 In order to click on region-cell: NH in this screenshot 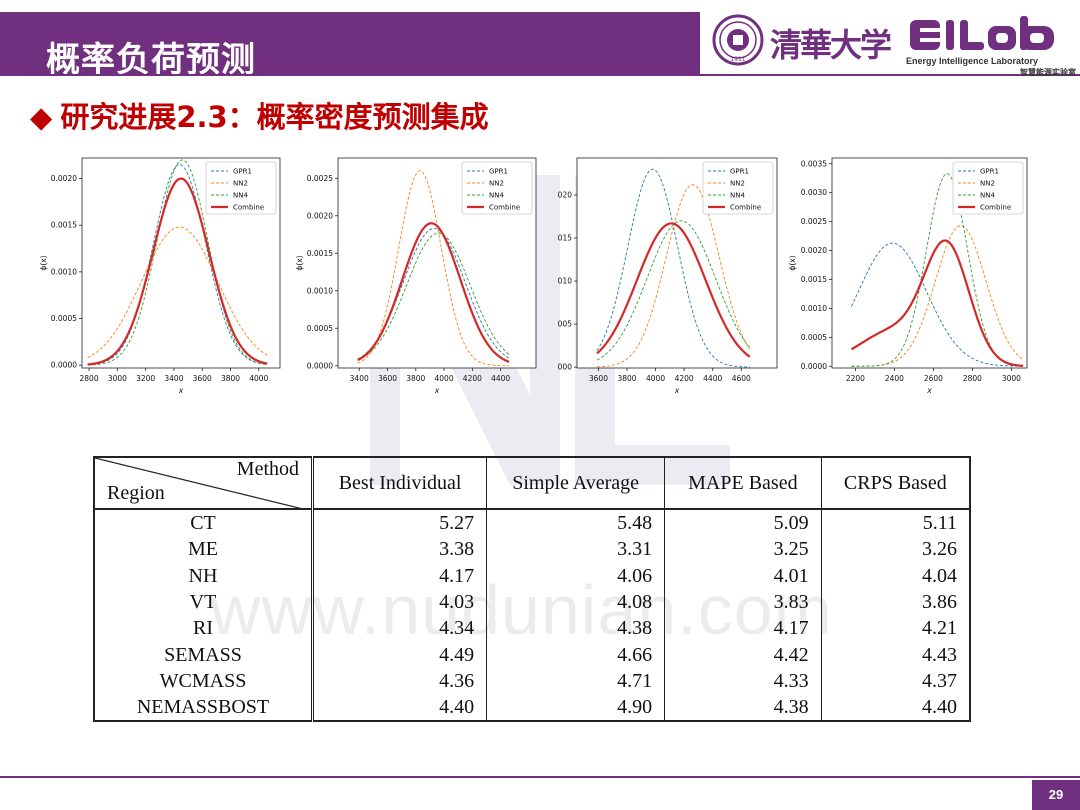, I will do `click(203, 575)`.